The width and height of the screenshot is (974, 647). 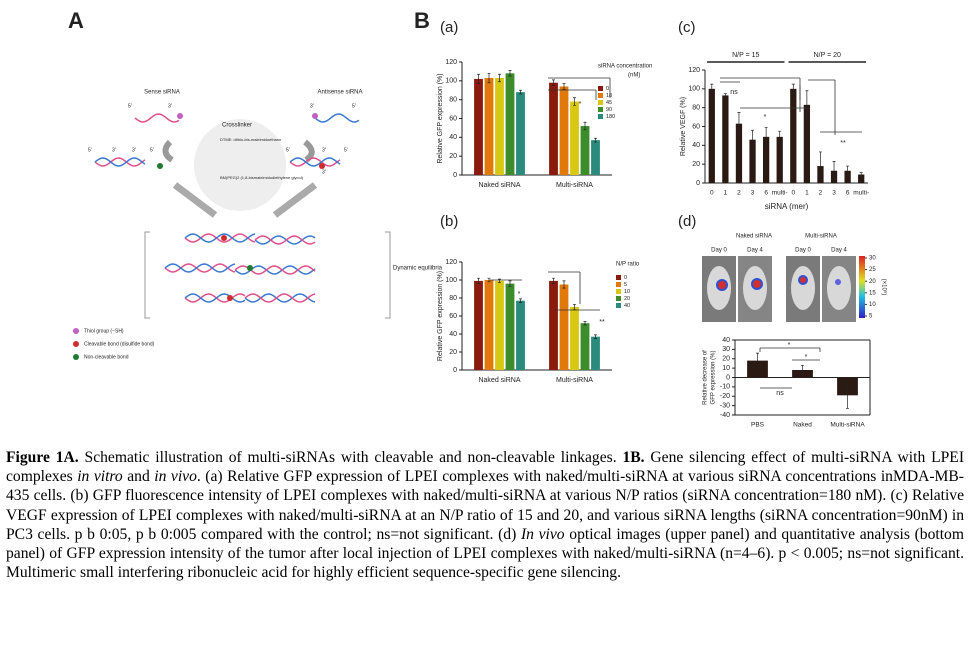 I want to click on x-tick-label: 6, so click(x=848, y=193).